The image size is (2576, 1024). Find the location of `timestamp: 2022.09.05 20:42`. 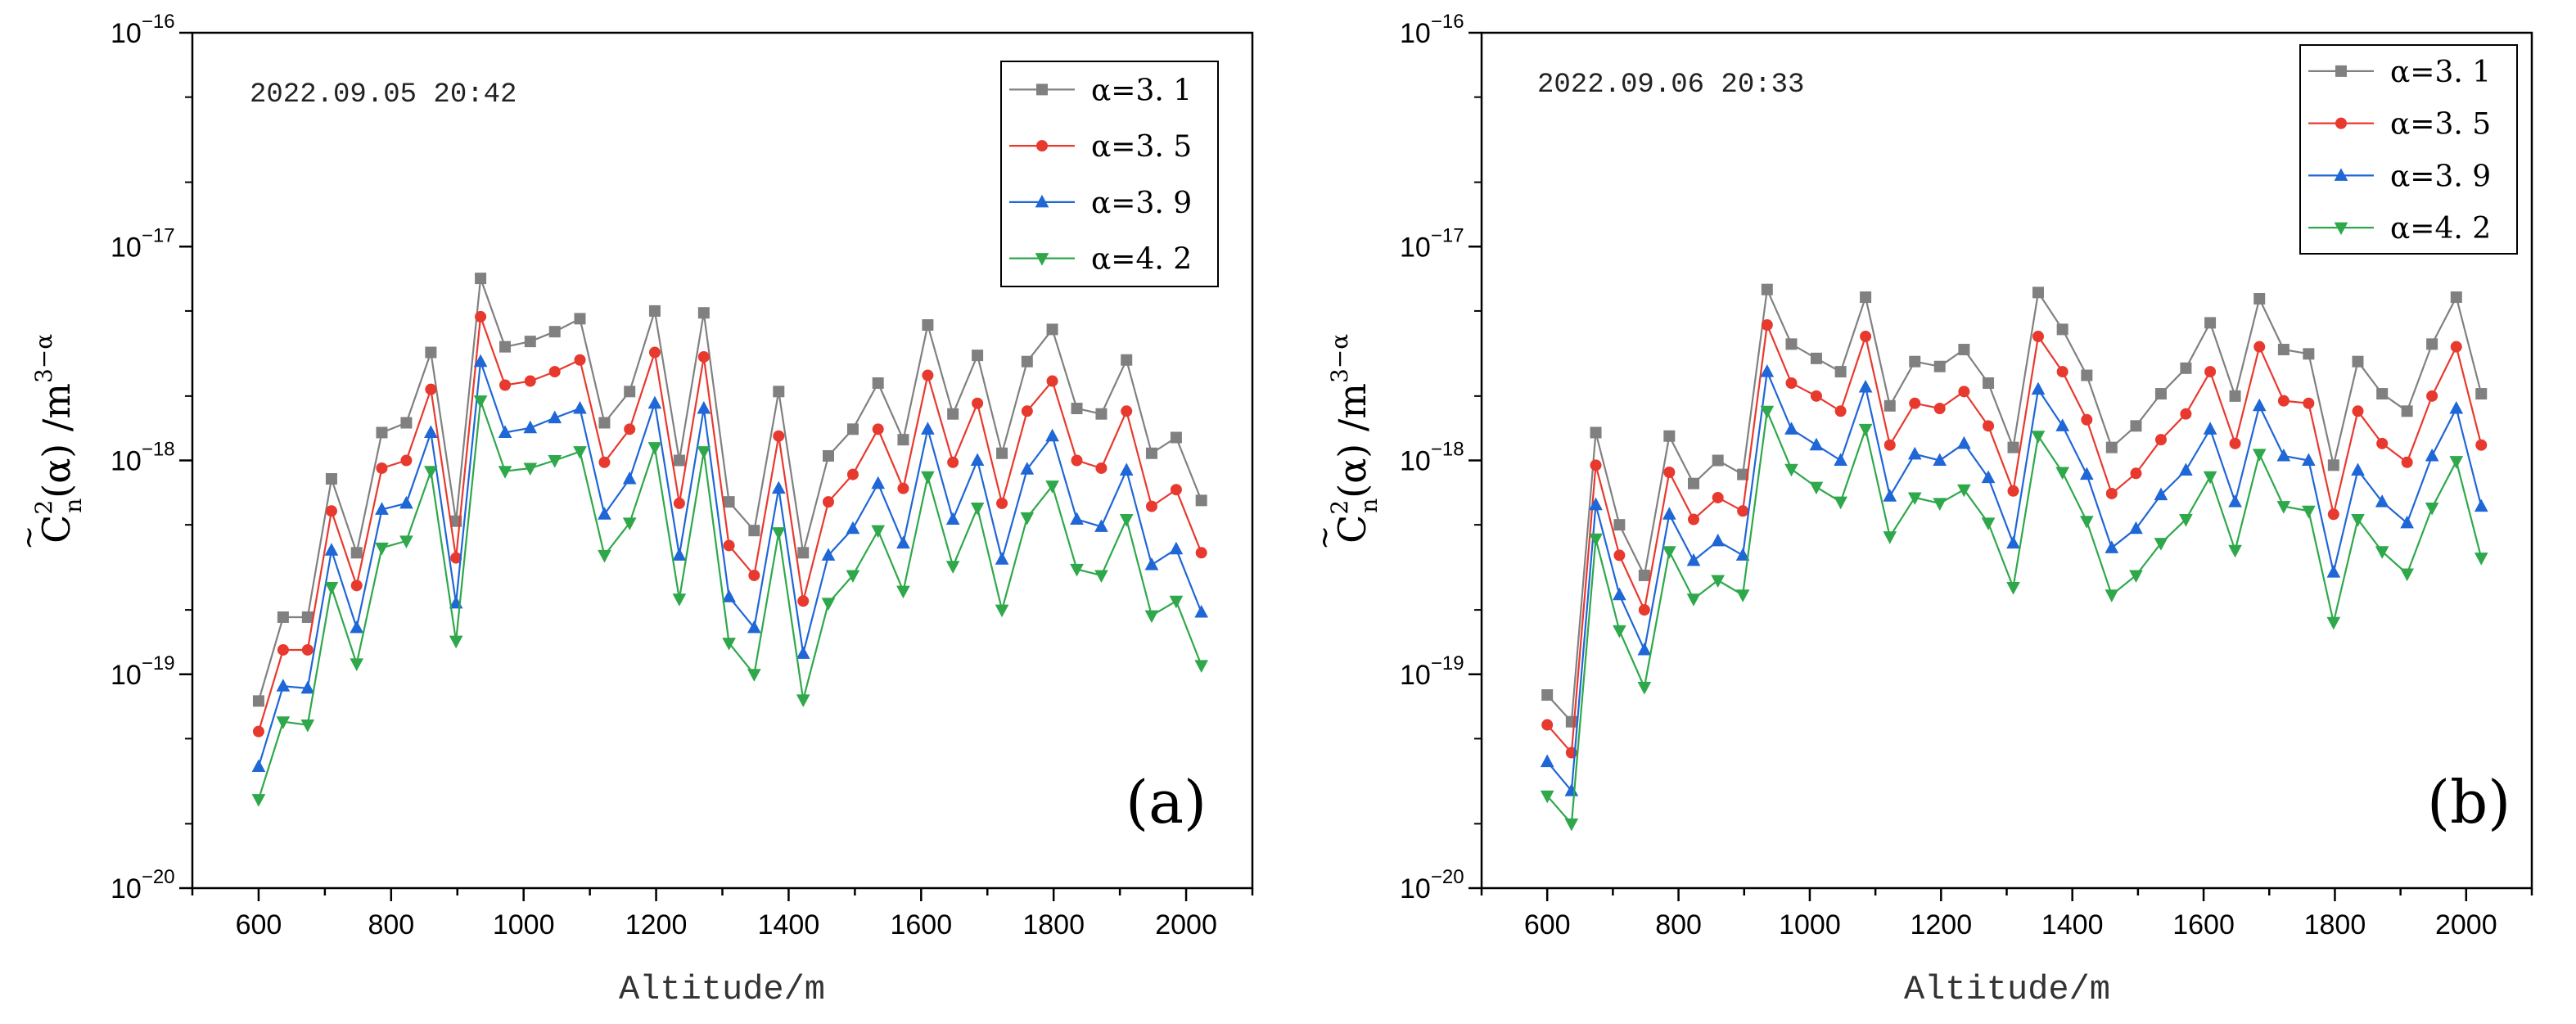

timestamp: 2022.09.05 20:42 is located at coordinates (383, 95).